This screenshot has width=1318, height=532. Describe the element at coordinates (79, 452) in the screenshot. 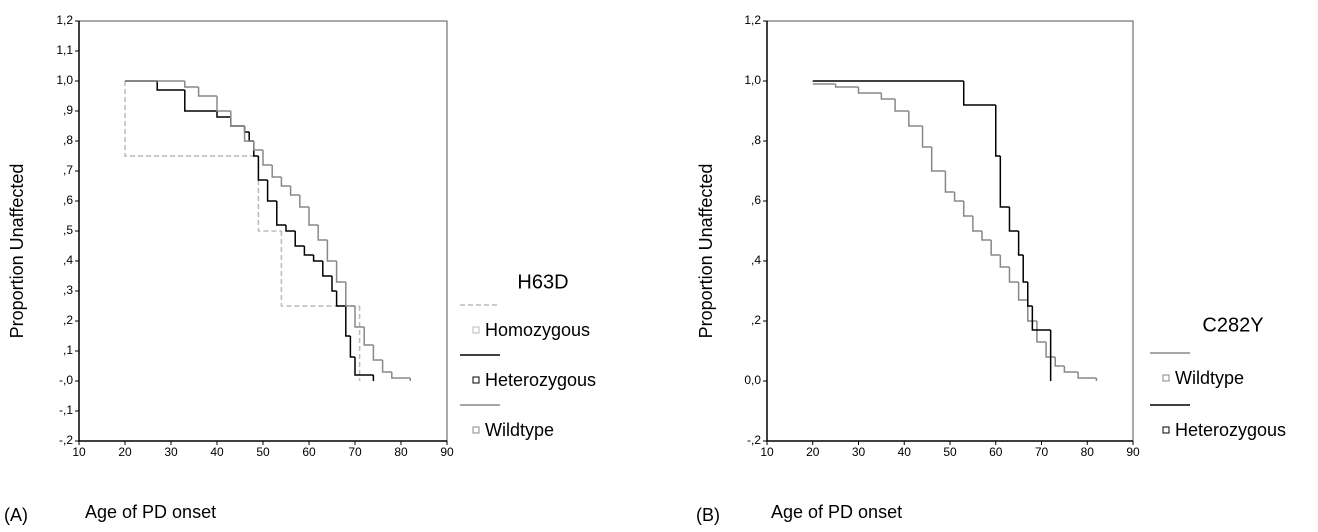

I see `x-tick-label: 10` at that location.